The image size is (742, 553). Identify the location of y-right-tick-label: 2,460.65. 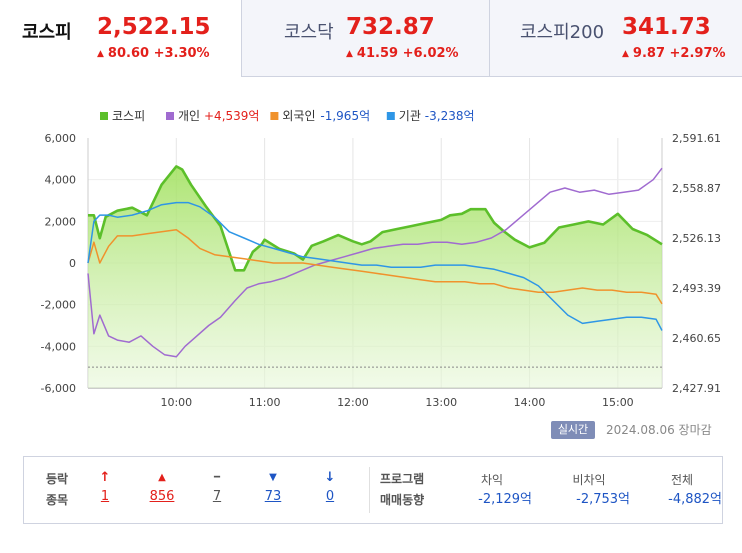
(696, 338).